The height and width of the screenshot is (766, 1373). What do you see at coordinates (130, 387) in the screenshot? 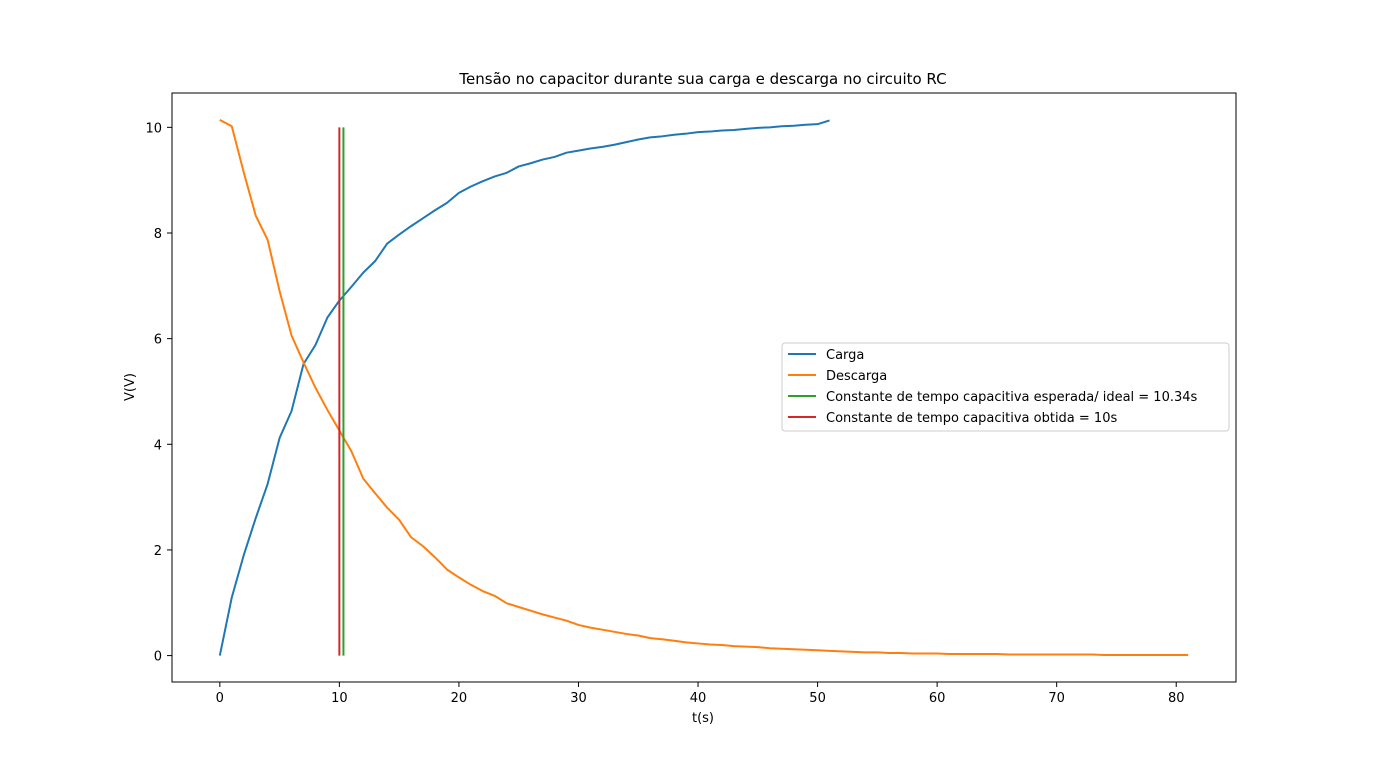
I see `y-axis-label: V(V)` at bounding box center [130, 387].